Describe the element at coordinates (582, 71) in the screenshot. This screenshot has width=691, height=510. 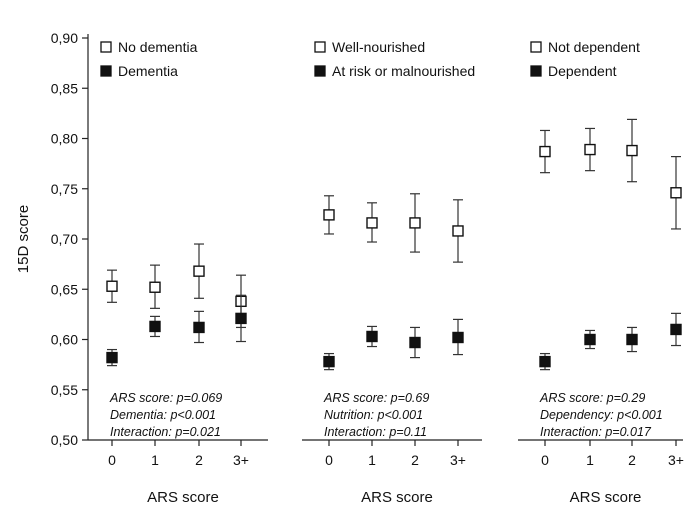
I see `legend-label: Dependent` at that location.